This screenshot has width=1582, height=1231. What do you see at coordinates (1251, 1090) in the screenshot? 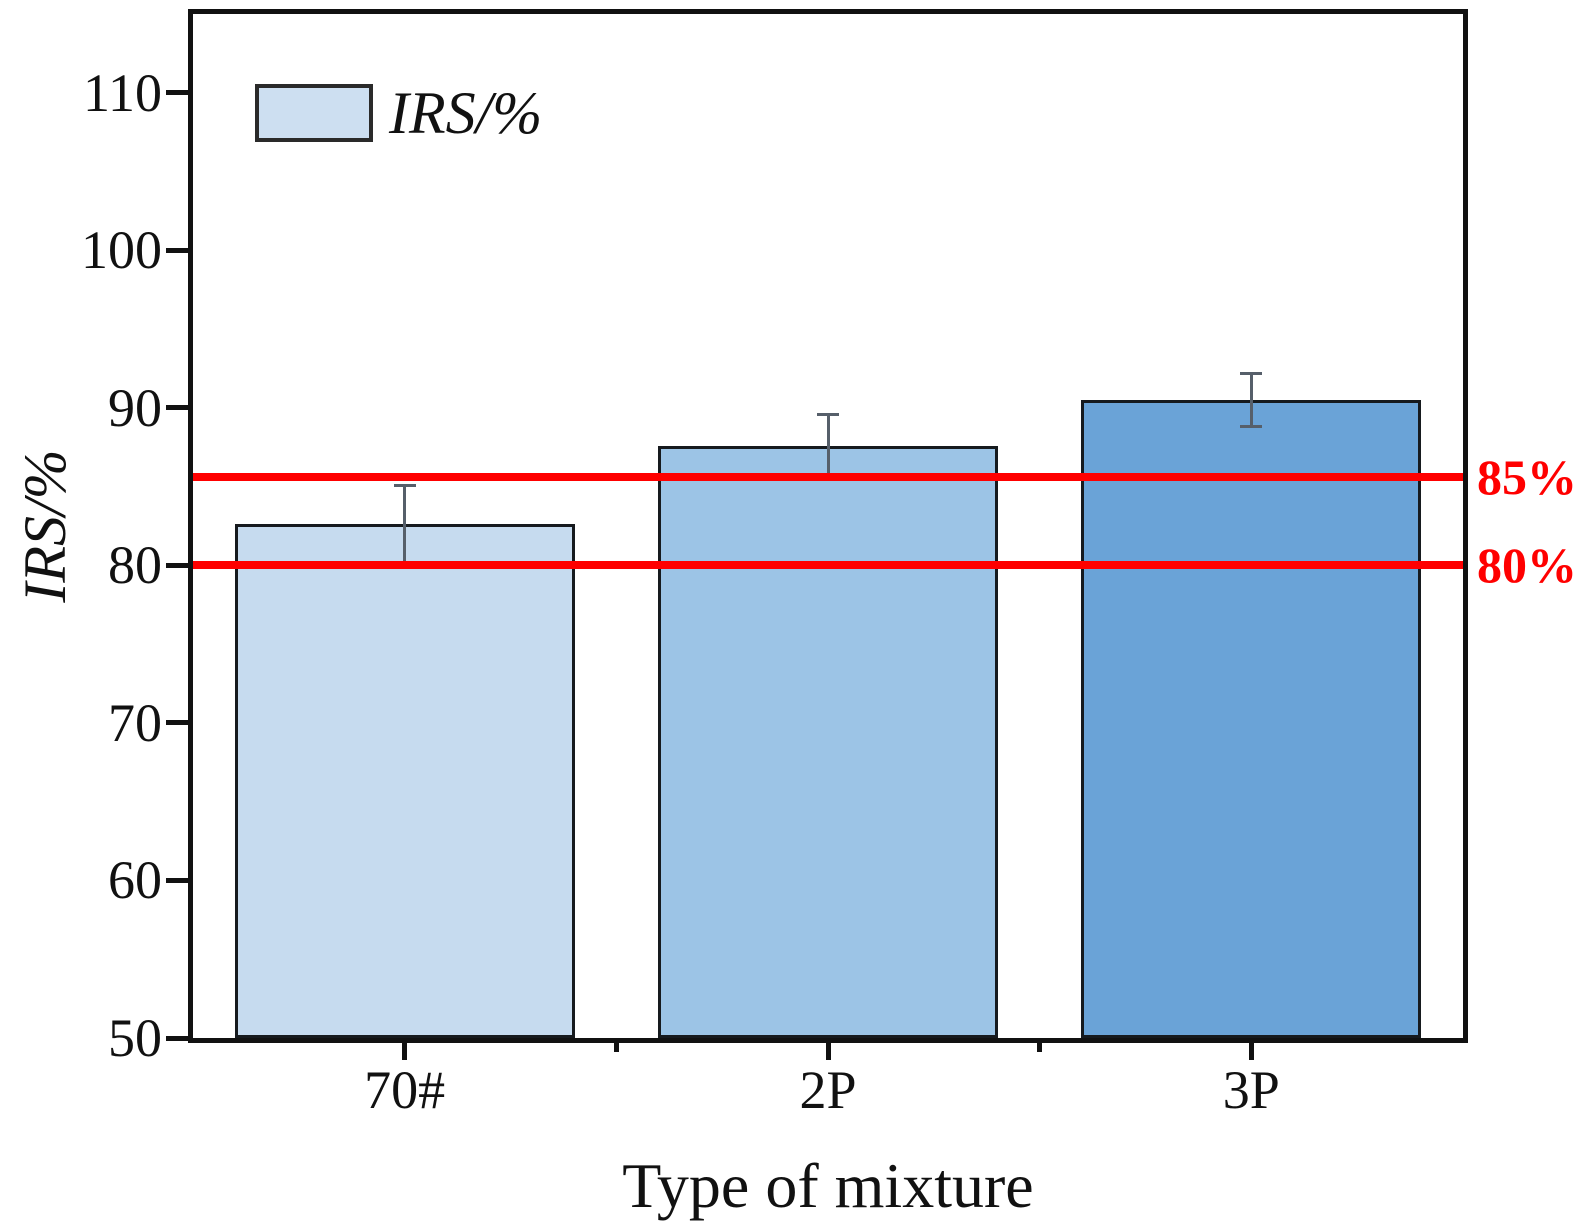
I see `x-tick-label: 3P` at bounding box center [1251, 1090].